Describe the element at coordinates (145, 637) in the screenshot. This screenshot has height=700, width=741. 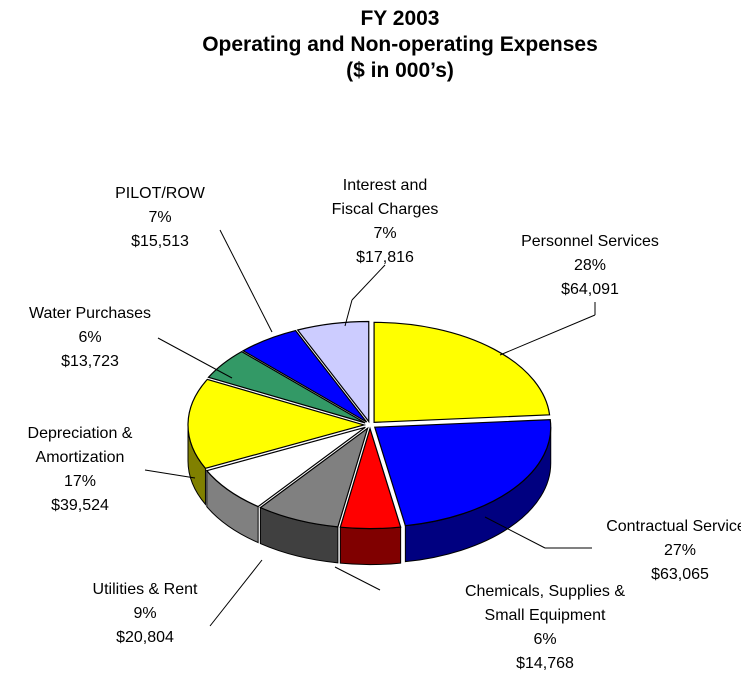
I see `slice-value: $20,804` at that location.